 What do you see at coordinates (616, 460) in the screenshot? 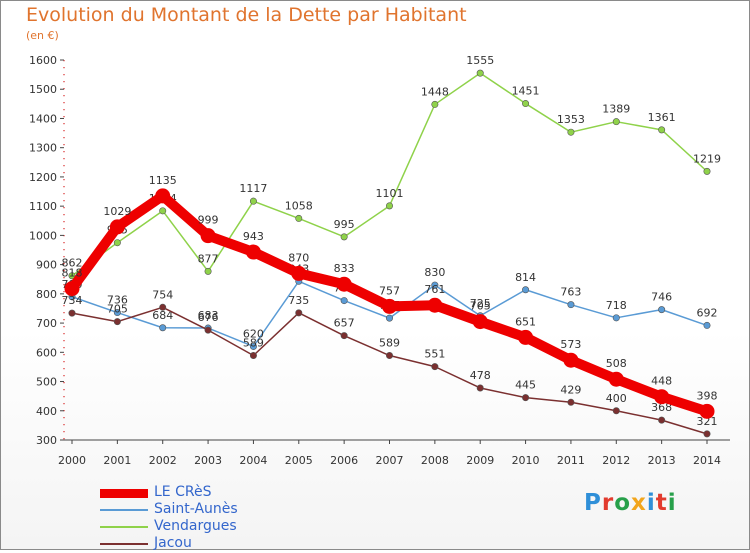
I see `x-tick-label: 2012` at bounding box center [616, 460].